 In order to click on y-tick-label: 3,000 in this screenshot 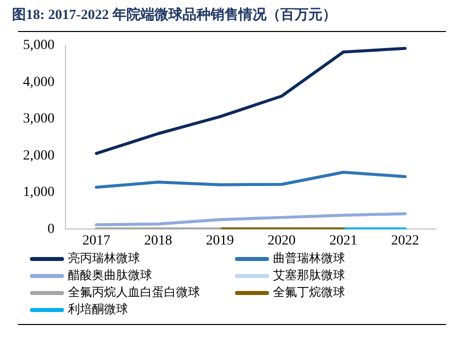, I will do `click(38, 119)`.